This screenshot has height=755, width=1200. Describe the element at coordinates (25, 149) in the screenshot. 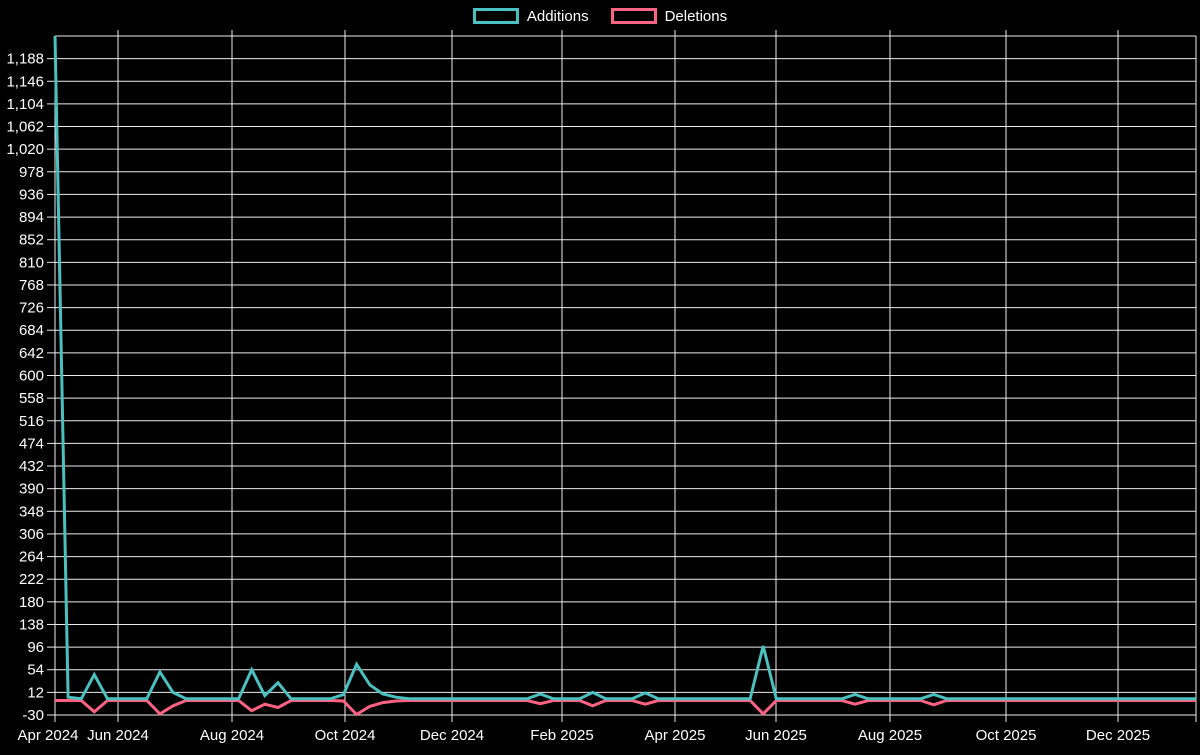

I see `y-axis-tick-label: 1,020` at that location.